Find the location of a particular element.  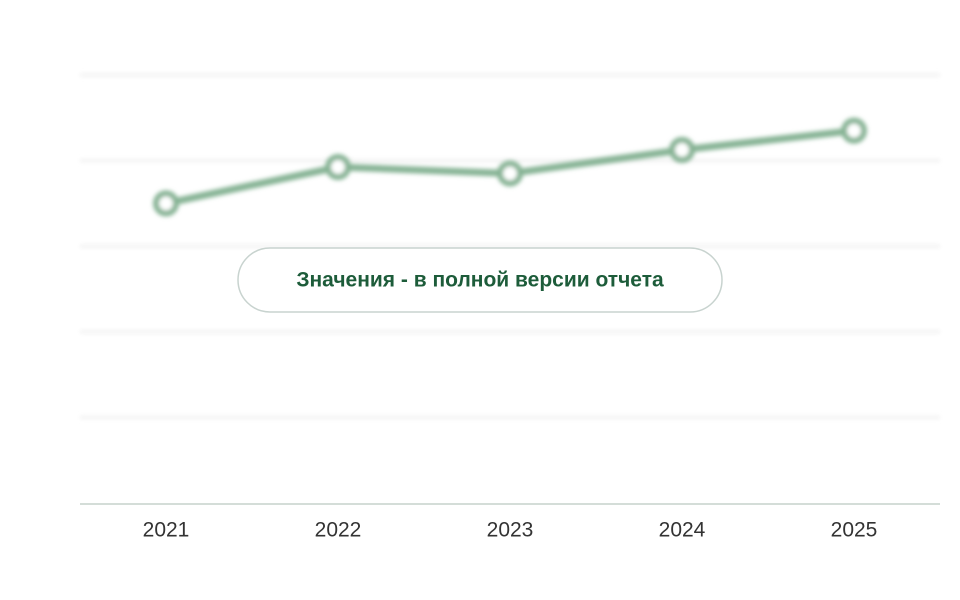

x-tick-label: 2022 is located at coordinates (338, 530).